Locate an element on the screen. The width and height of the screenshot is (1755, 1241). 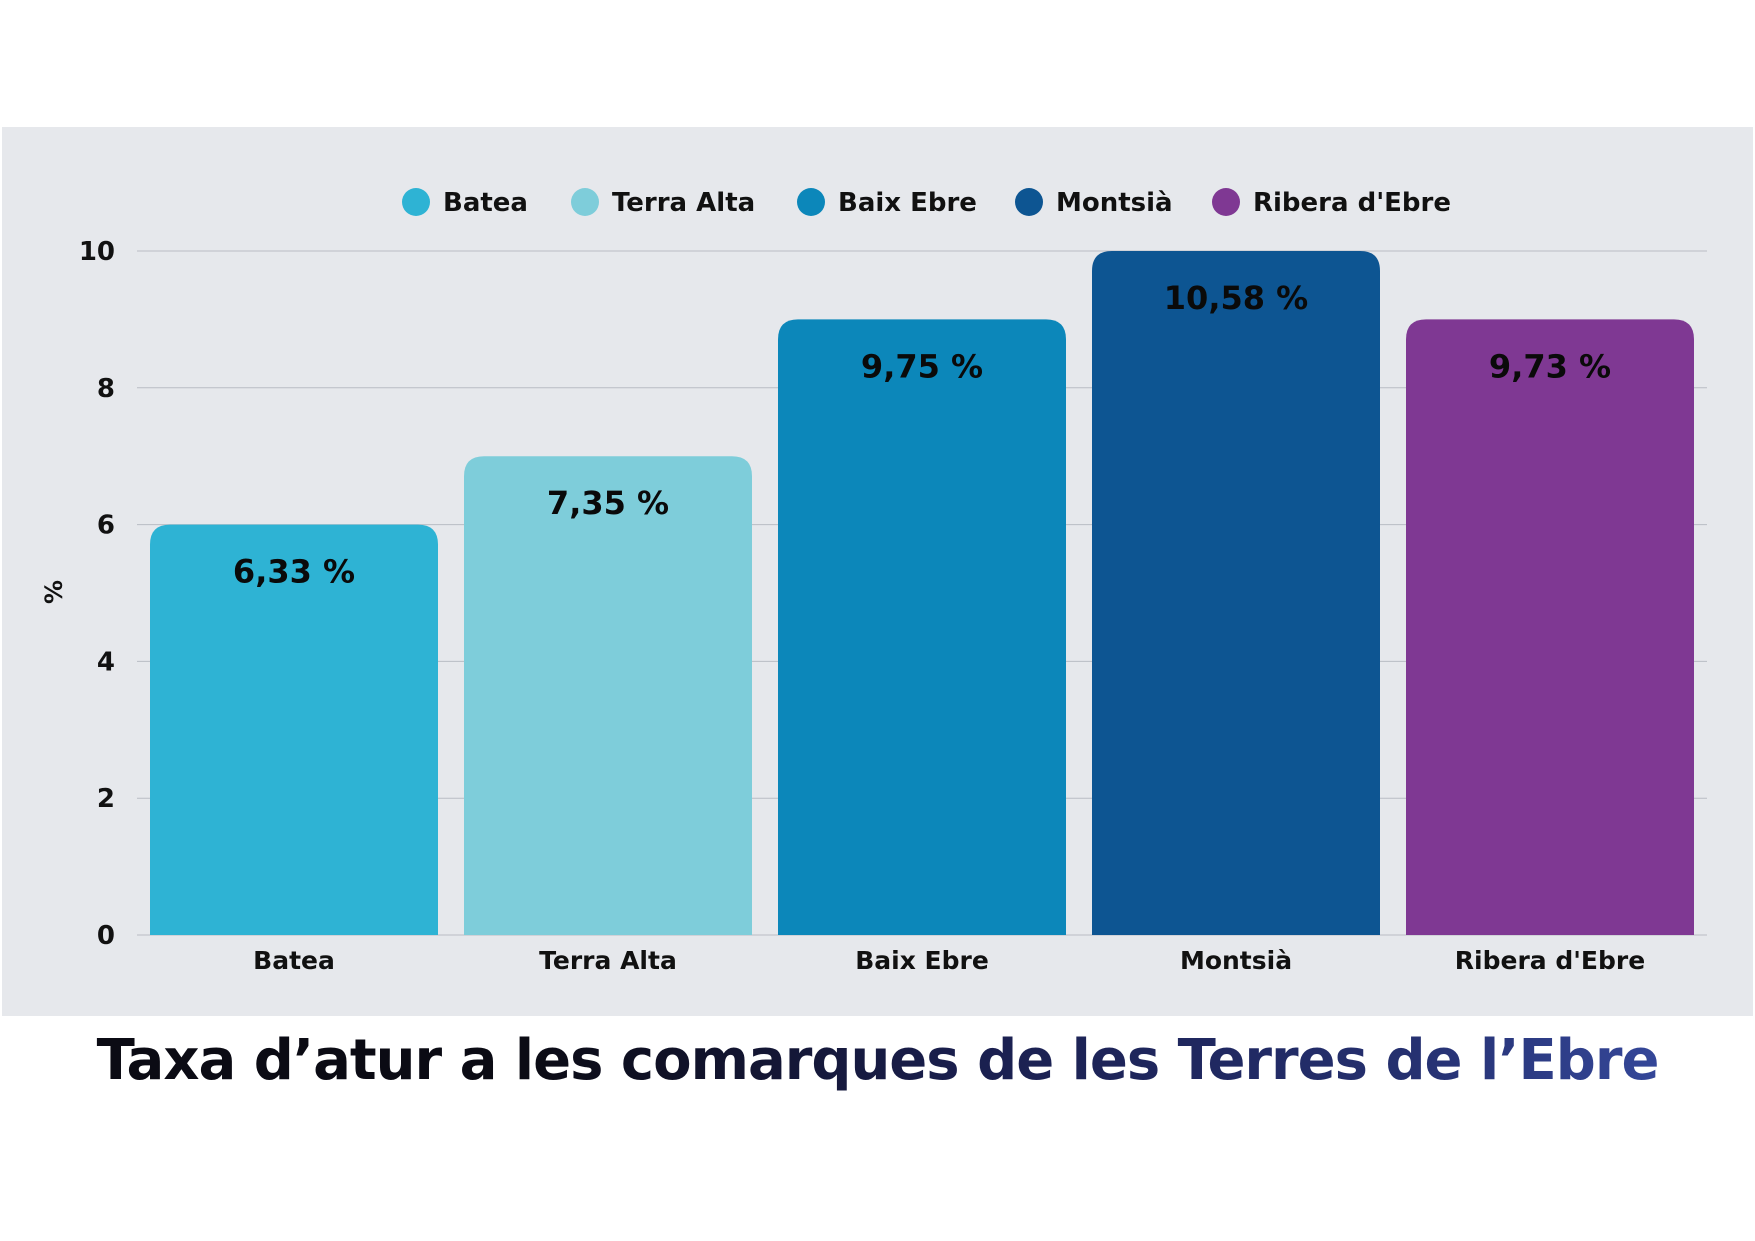
y-tick-label: 4 is located at coordinates (106, 662).